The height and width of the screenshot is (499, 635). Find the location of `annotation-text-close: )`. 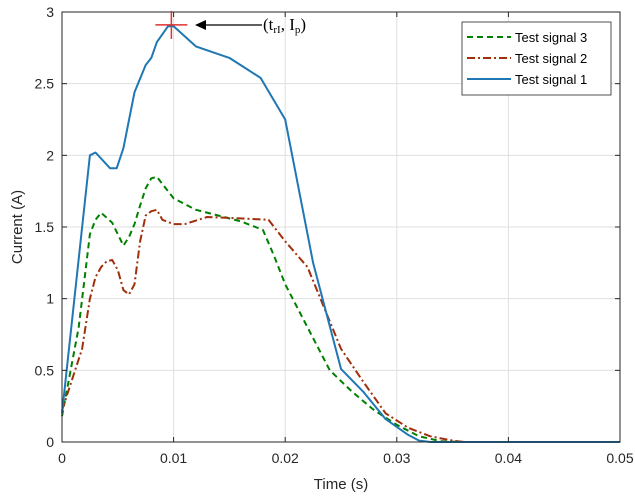

annotation-text-close: ) is located at coordinates (303, 24).